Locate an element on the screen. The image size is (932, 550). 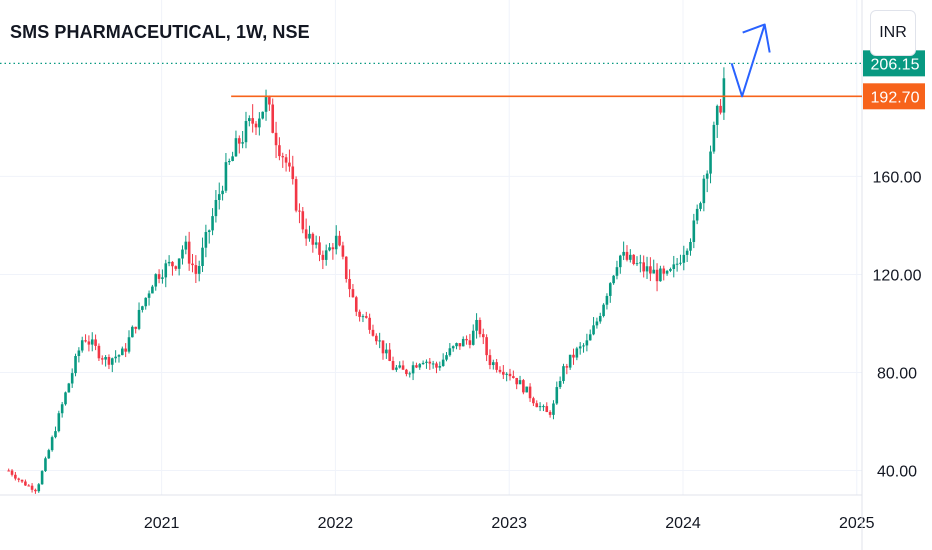
currency-button: INR is located at coordinates (893, 33).